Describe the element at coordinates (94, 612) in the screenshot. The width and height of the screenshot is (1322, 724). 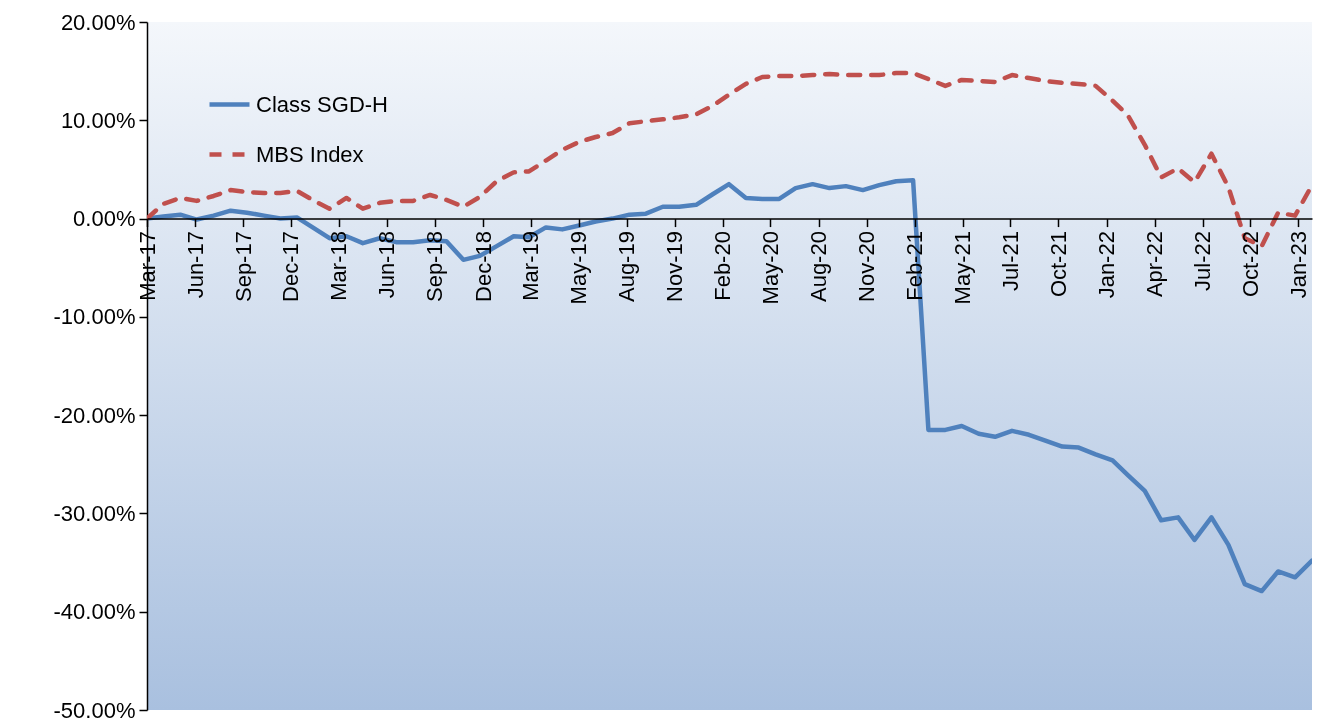
I see `y-tick-label: -40.00%` at that location.